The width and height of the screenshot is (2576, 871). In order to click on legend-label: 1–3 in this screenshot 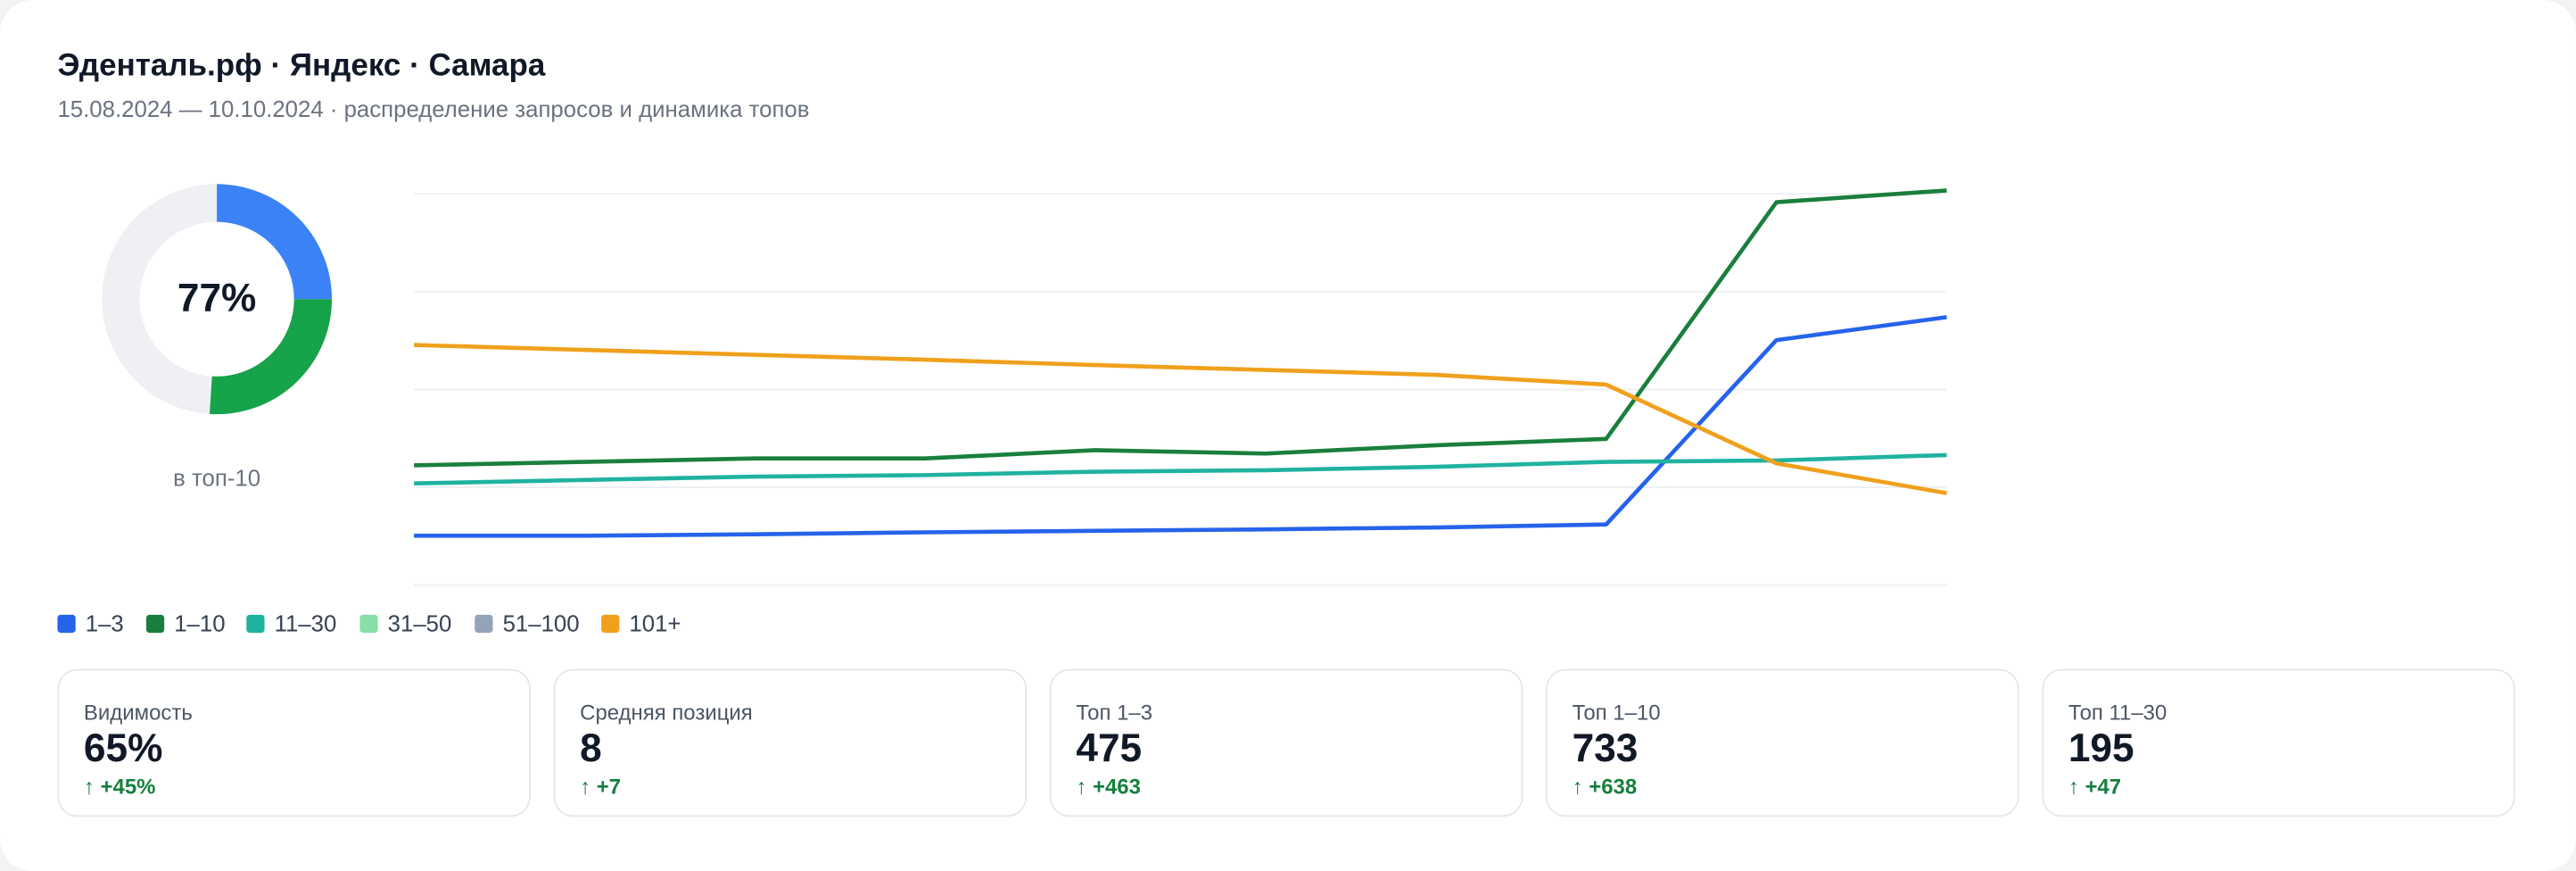, I will do `click(105, 624)`.